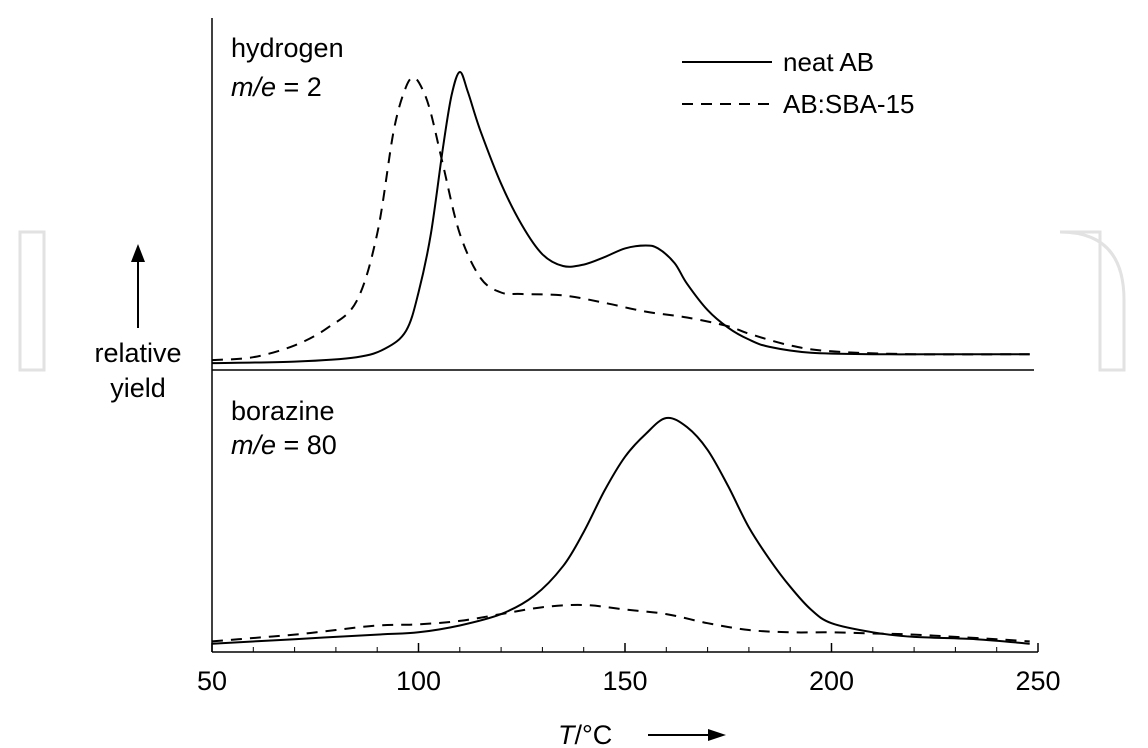 The image size is (1148, 748). What do you see at coordinates (287, 48) in the screenshot?
I see `hydrogen-panel-title: hydrogen` at bounding box center [287, 48].